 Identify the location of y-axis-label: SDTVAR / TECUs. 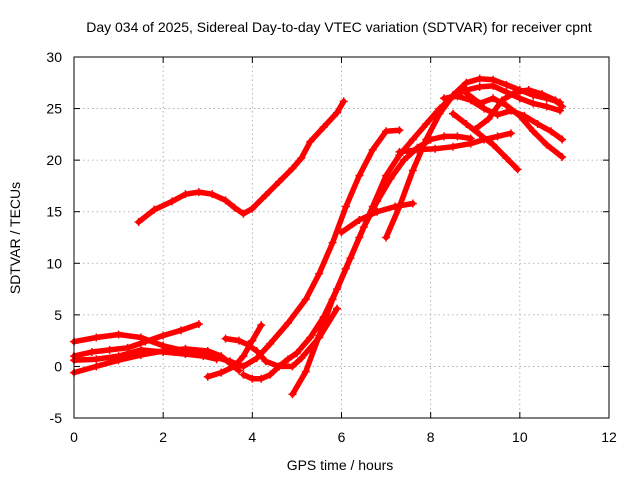
(15, 238).